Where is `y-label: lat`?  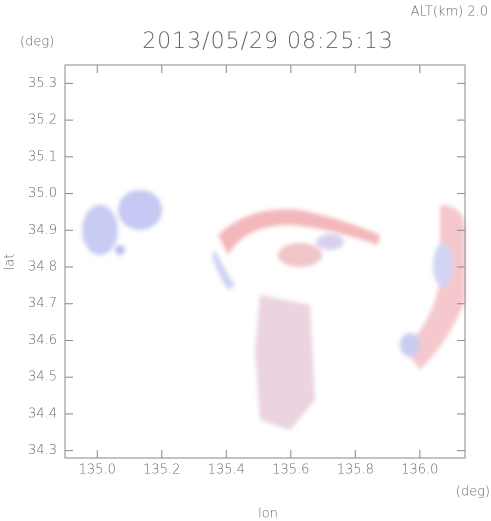 y-label: lat is located at coordinates (10, 262).